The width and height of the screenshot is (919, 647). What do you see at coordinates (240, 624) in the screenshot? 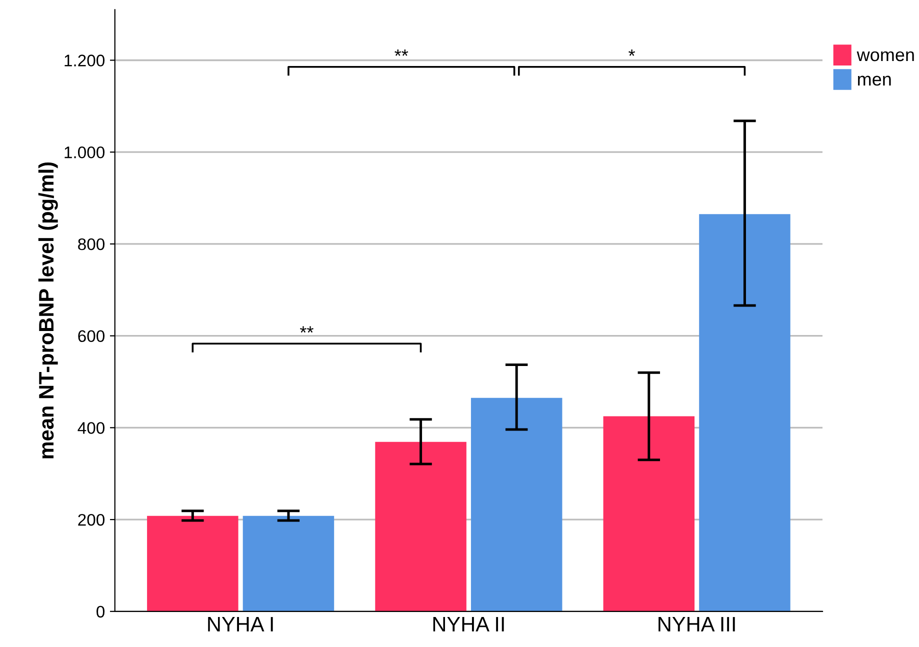
I see `x-tick-label: NYHA I` at bounding box center [240, 624].